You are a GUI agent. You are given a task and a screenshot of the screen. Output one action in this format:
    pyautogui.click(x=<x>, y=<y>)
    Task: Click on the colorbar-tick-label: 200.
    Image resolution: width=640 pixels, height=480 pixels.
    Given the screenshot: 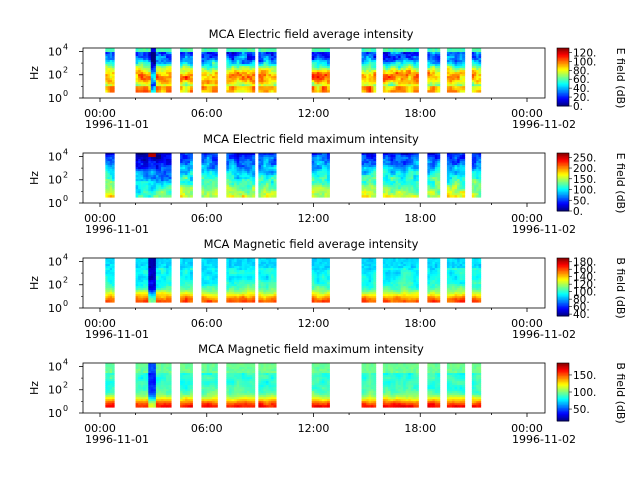 What is the action you would take?
    pyautogui.click(x=584, y=169)
    